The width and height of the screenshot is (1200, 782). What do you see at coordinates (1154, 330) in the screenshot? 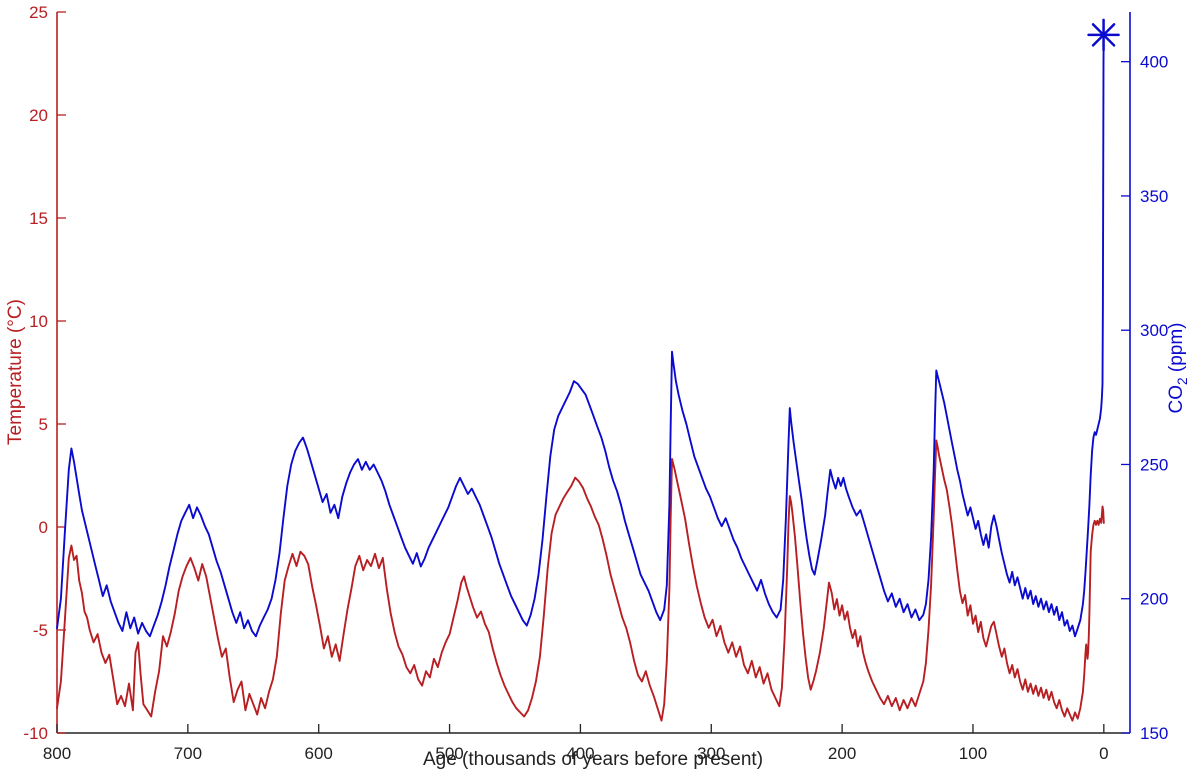
I see `right-y-tick-label: 300` at bounding box center [1154, 330].